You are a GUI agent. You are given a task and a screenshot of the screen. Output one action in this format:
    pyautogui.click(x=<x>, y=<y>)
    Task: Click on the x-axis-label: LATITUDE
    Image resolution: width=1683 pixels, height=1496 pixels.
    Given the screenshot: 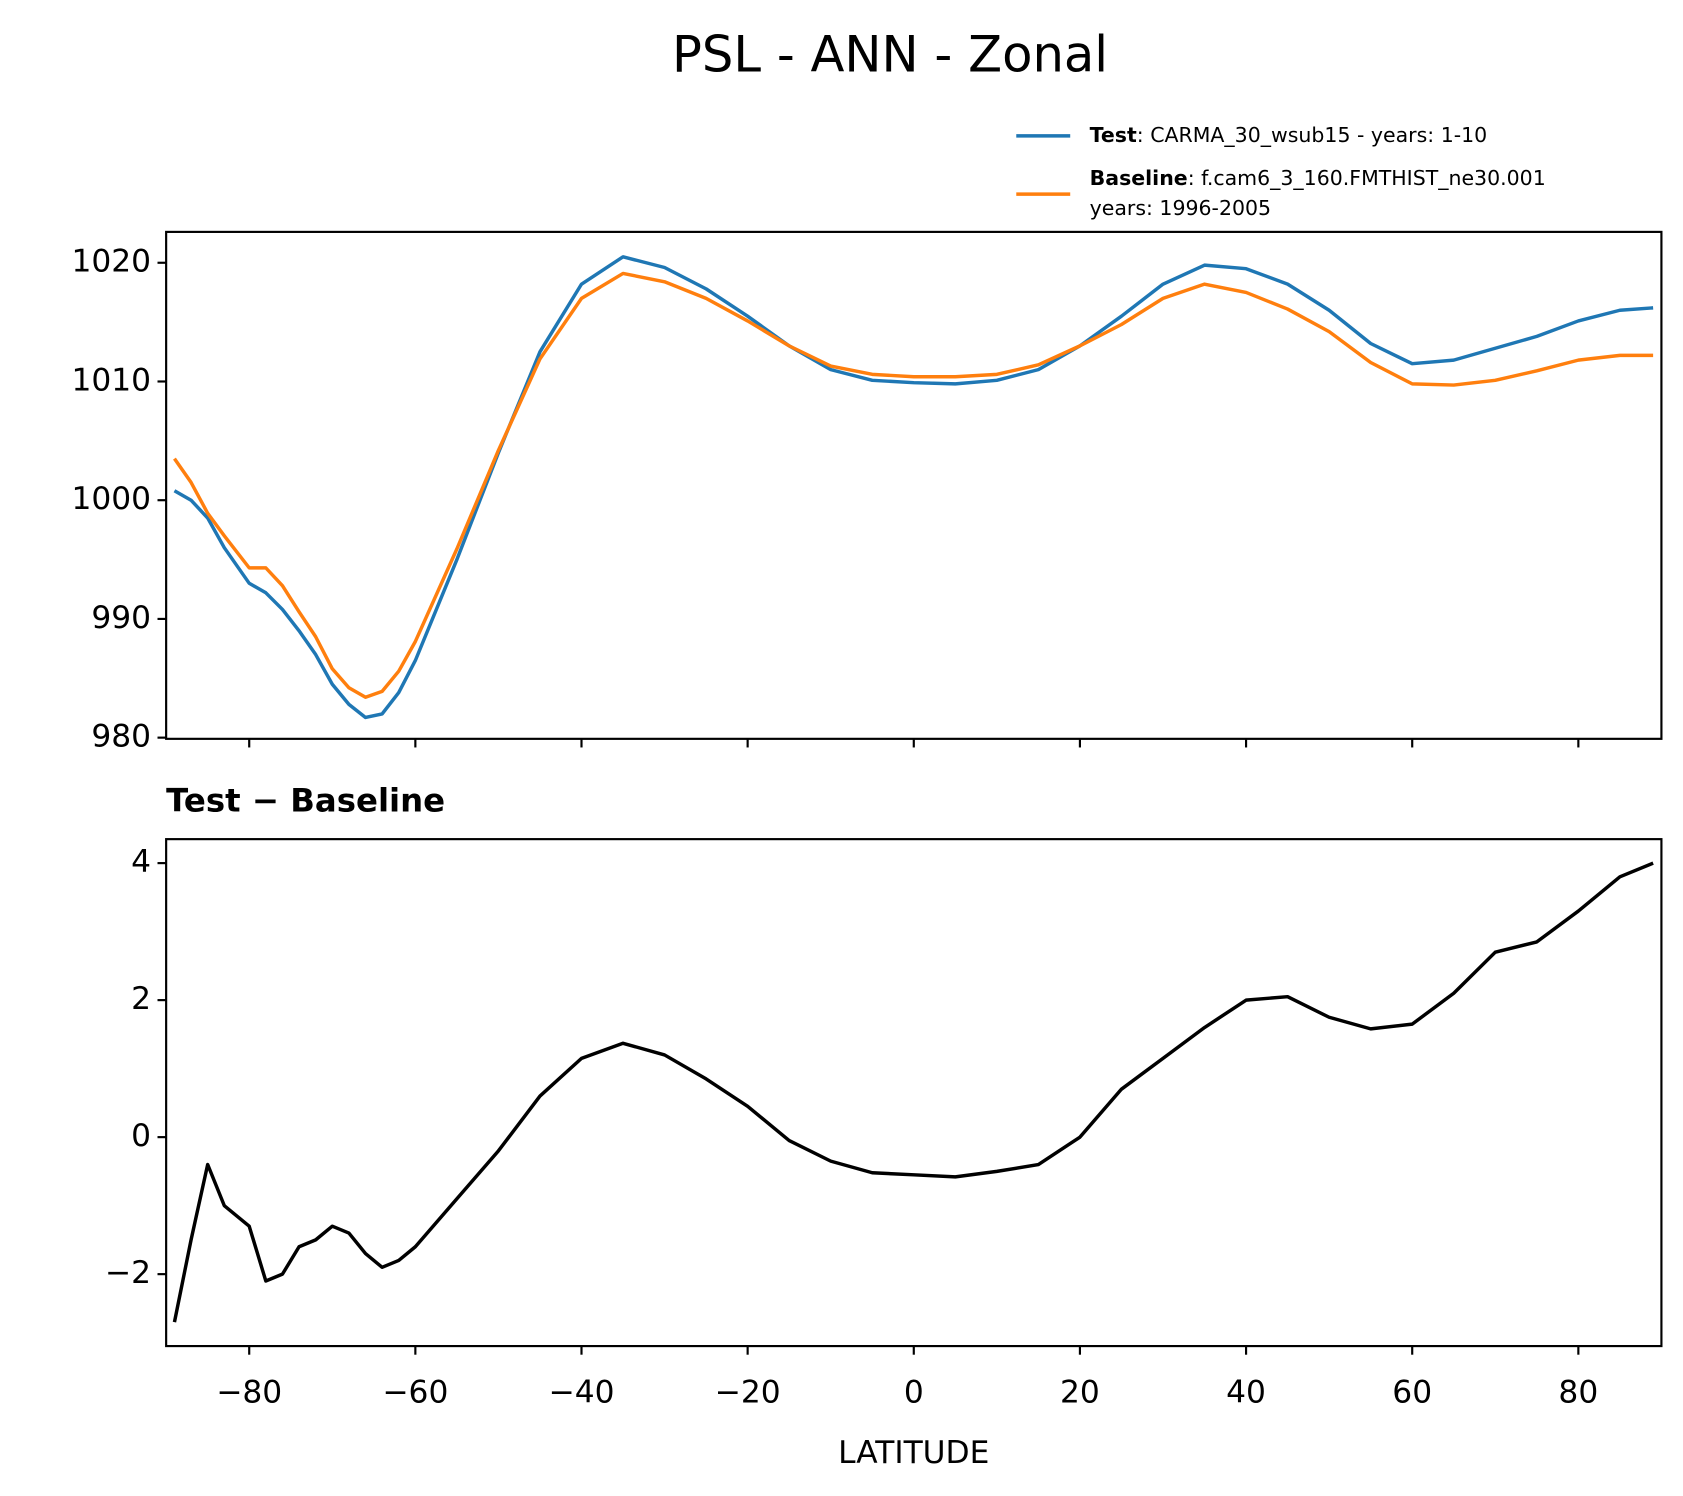 What is the action you would take?
    pyautogui.click(x=913, y=1453)
    